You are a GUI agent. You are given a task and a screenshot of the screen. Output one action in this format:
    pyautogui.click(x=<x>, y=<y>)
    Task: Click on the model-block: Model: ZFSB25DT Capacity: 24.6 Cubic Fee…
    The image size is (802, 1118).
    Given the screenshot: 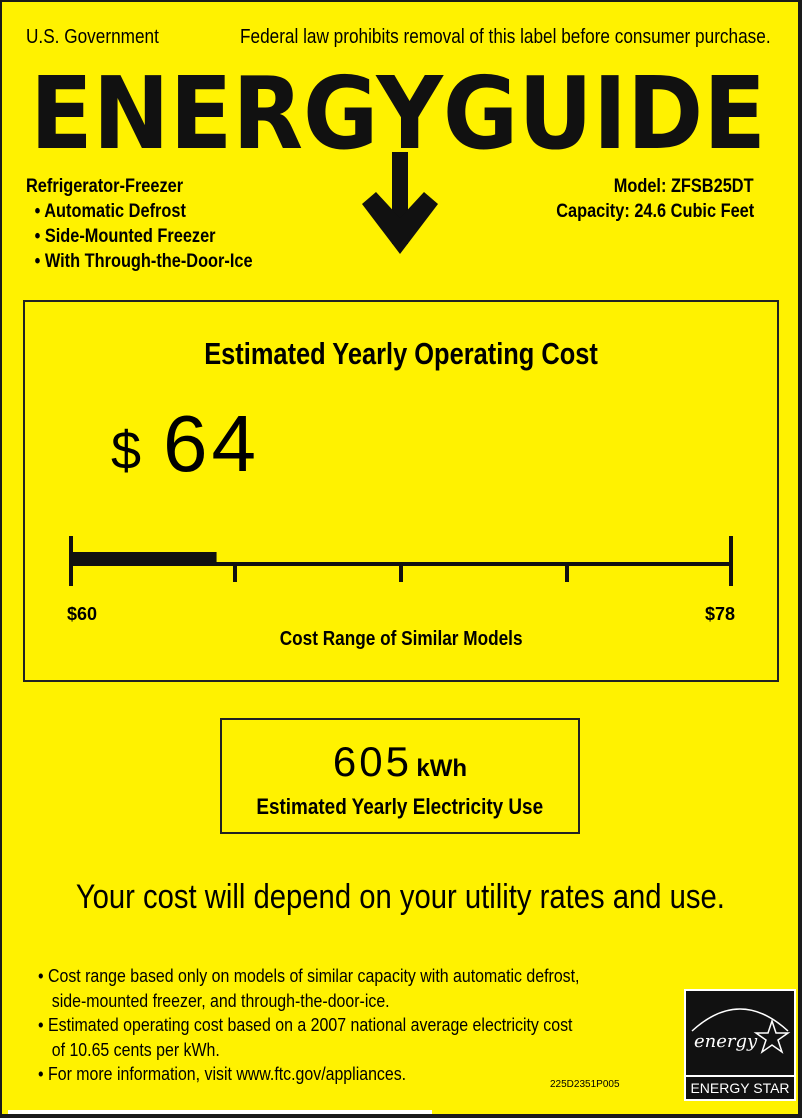 What is the action you would take?
    pyautogui.click(x=639, y=199)
    